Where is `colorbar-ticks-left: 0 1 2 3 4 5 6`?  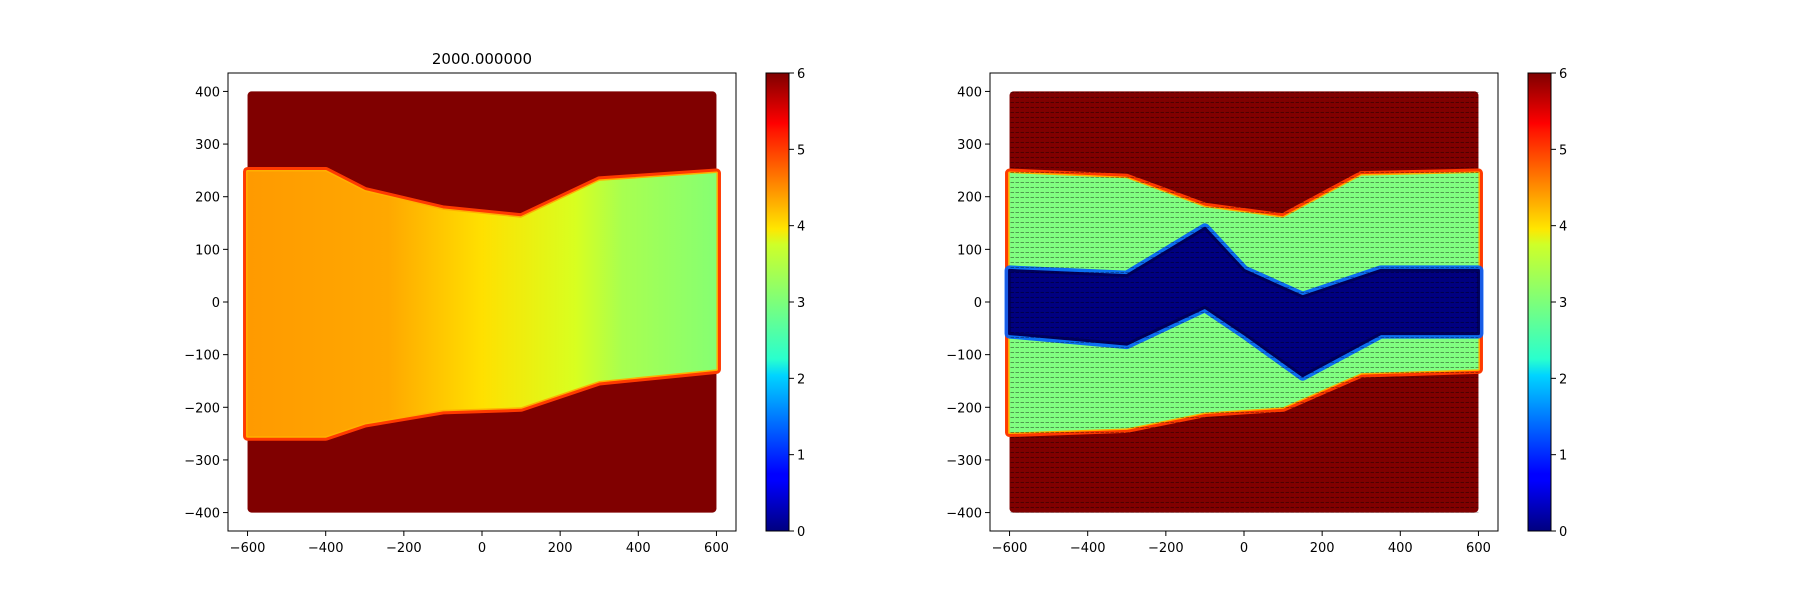
colorbar-ticks-left: 0 1 2 3 4 5 6 is located at coordinates (797, 303).